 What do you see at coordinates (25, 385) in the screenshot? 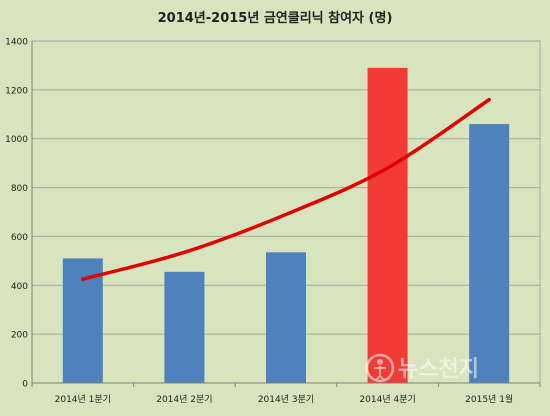
I see `y-tick-label: 0` at bounding box center [25, 385].